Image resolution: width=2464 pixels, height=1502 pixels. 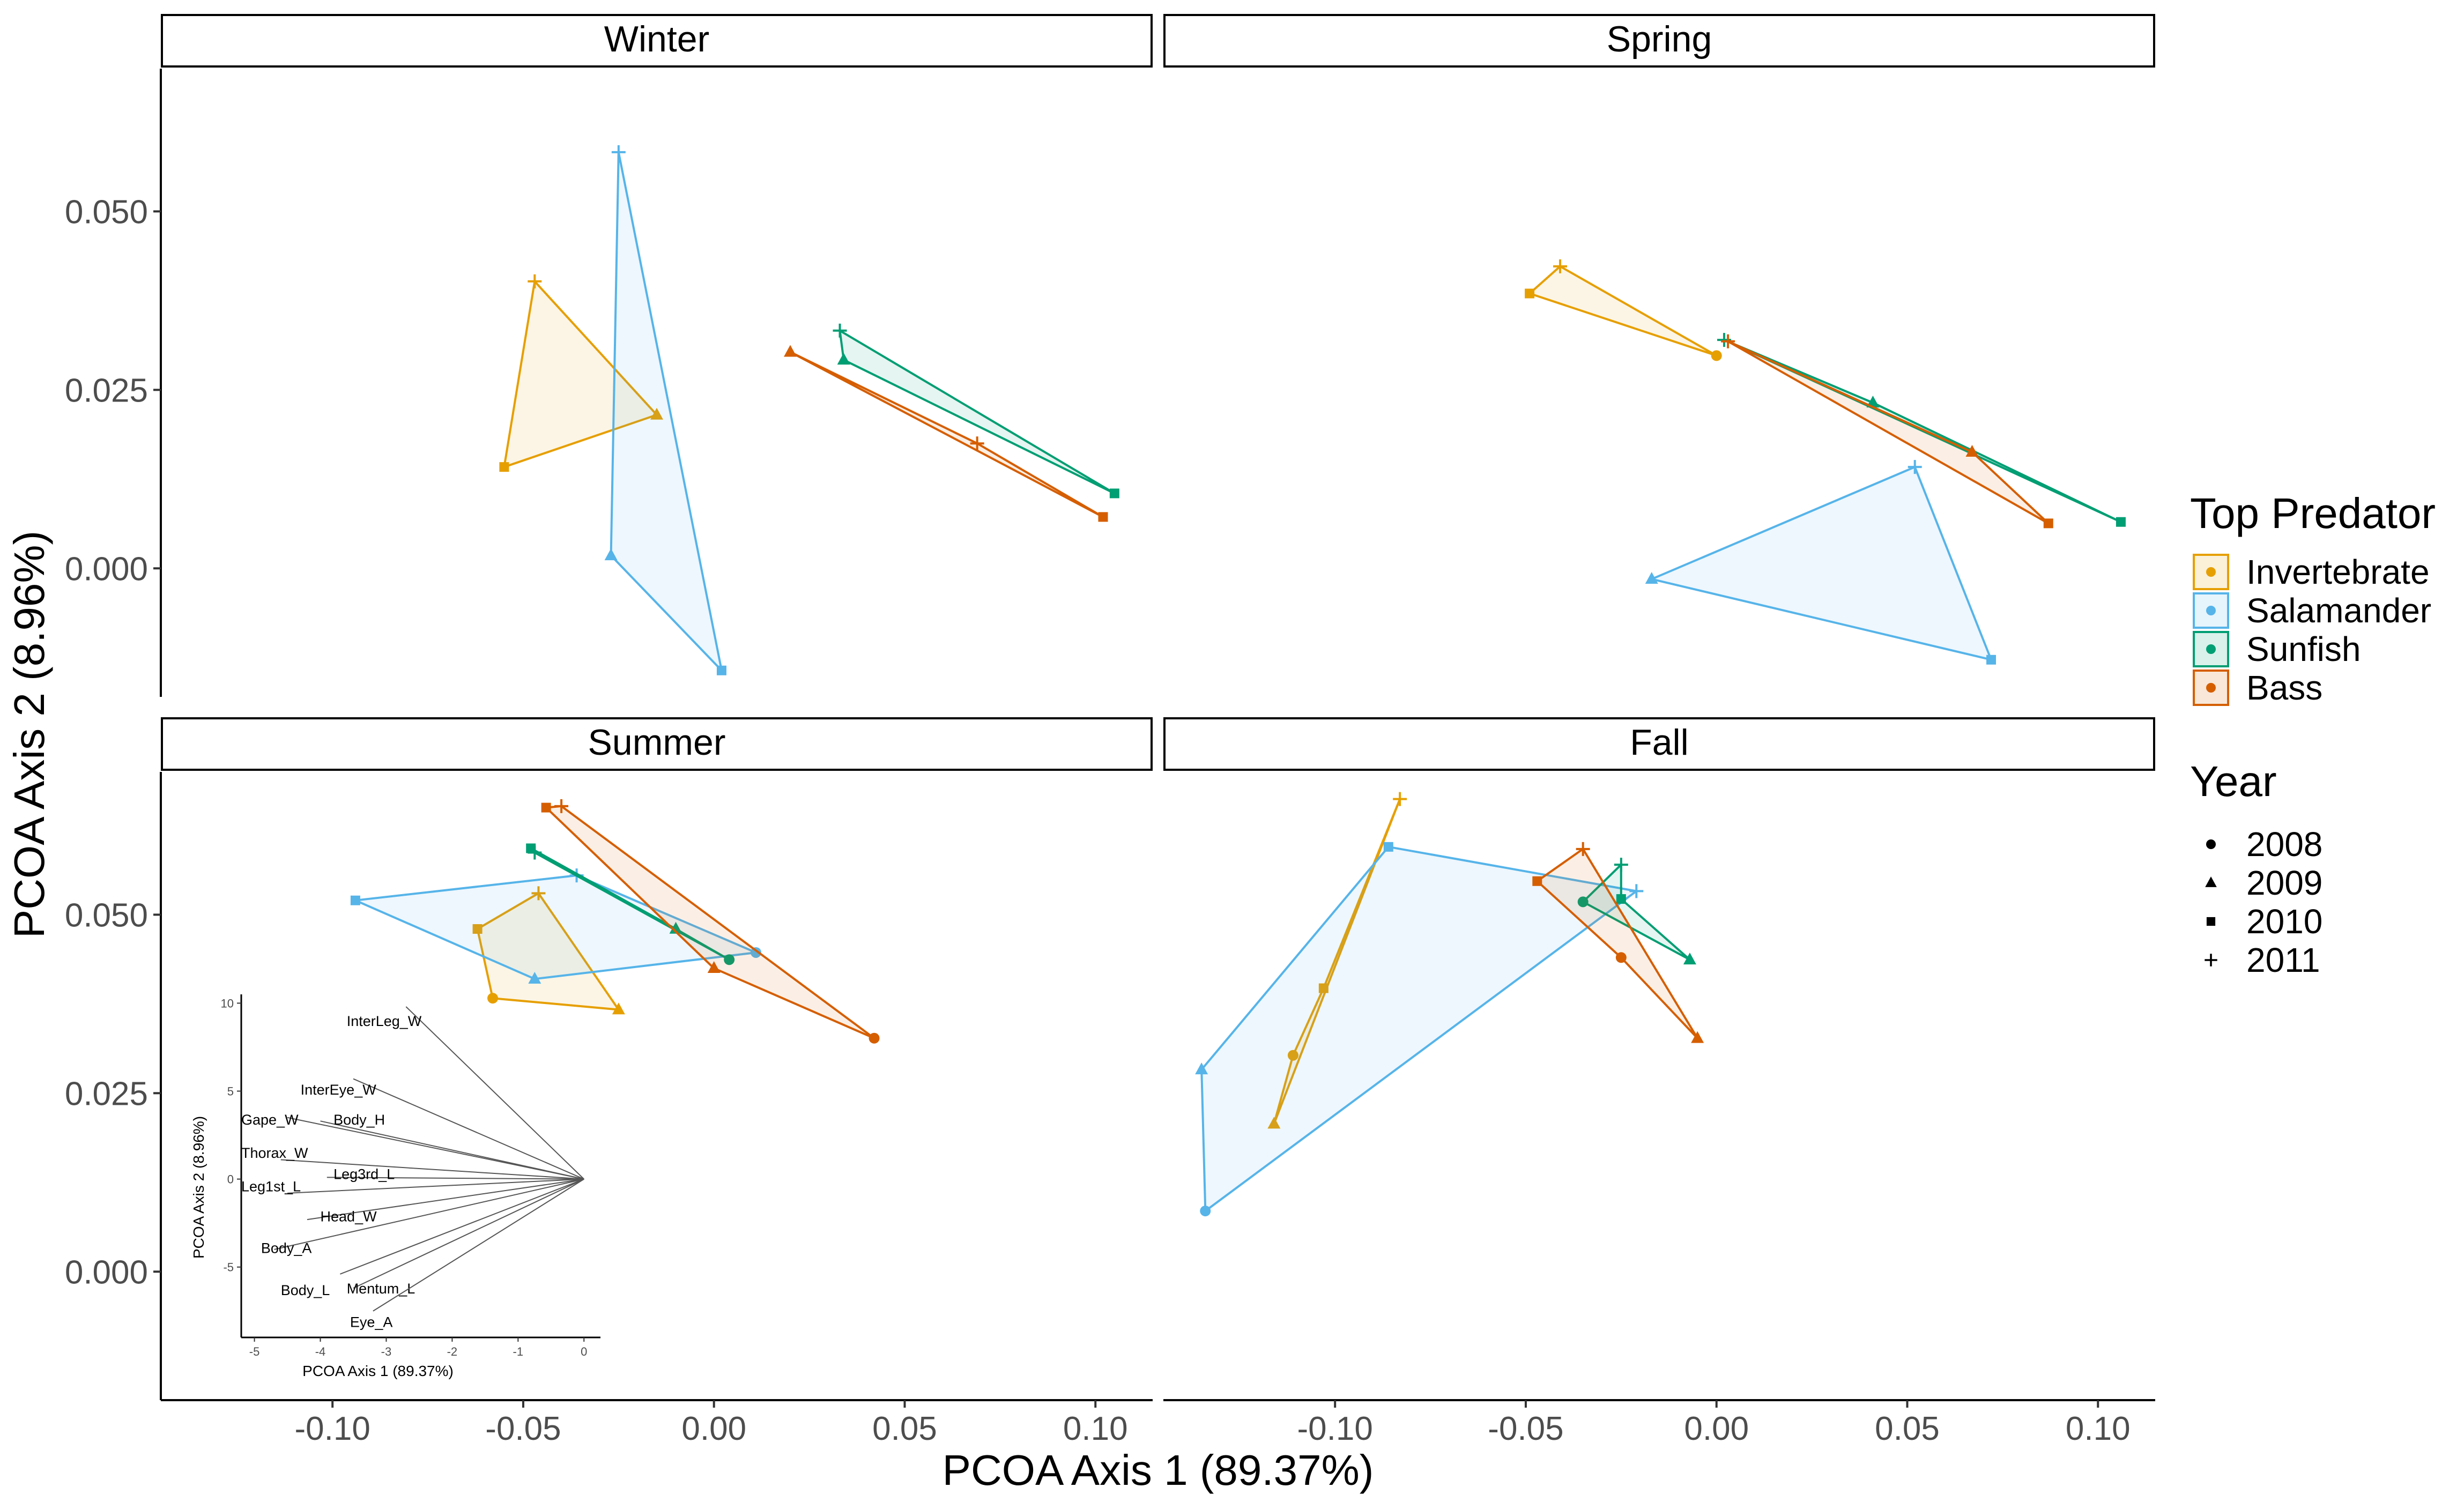 I want to click on group-winter-sunfish, so click(x=976, y=411).